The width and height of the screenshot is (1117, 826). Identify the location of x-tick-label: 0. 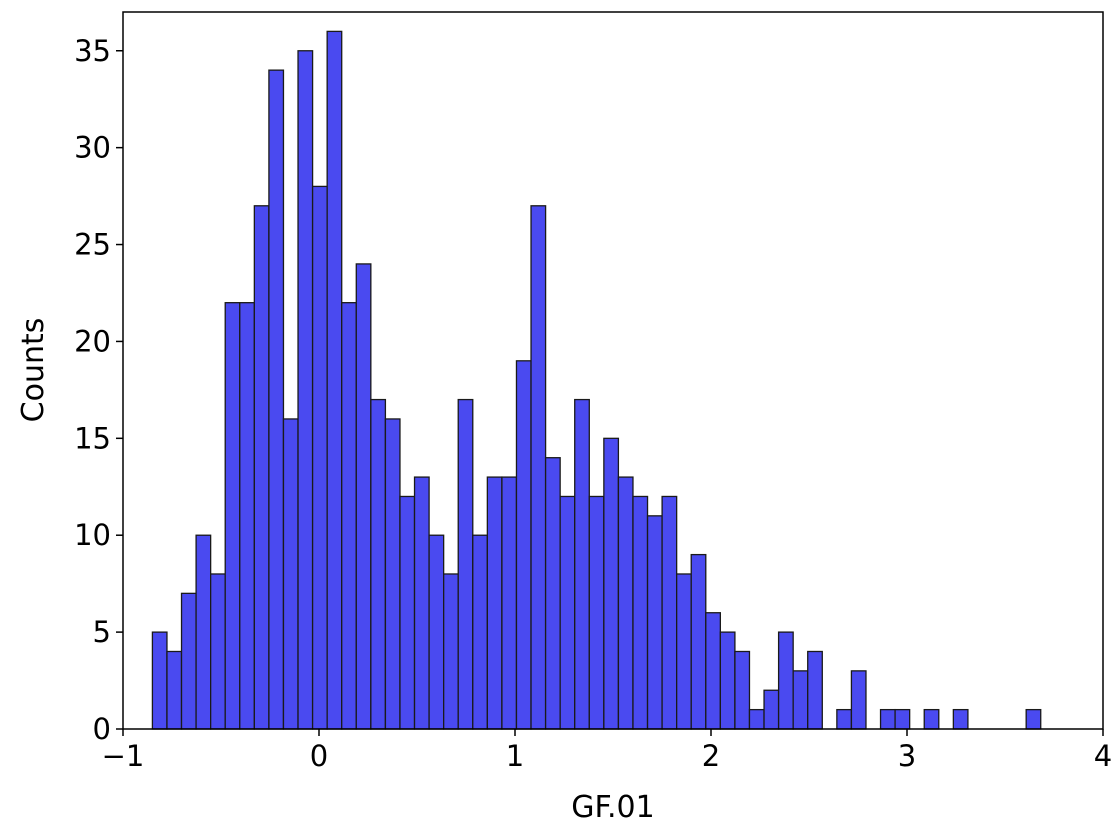
(319, 756).